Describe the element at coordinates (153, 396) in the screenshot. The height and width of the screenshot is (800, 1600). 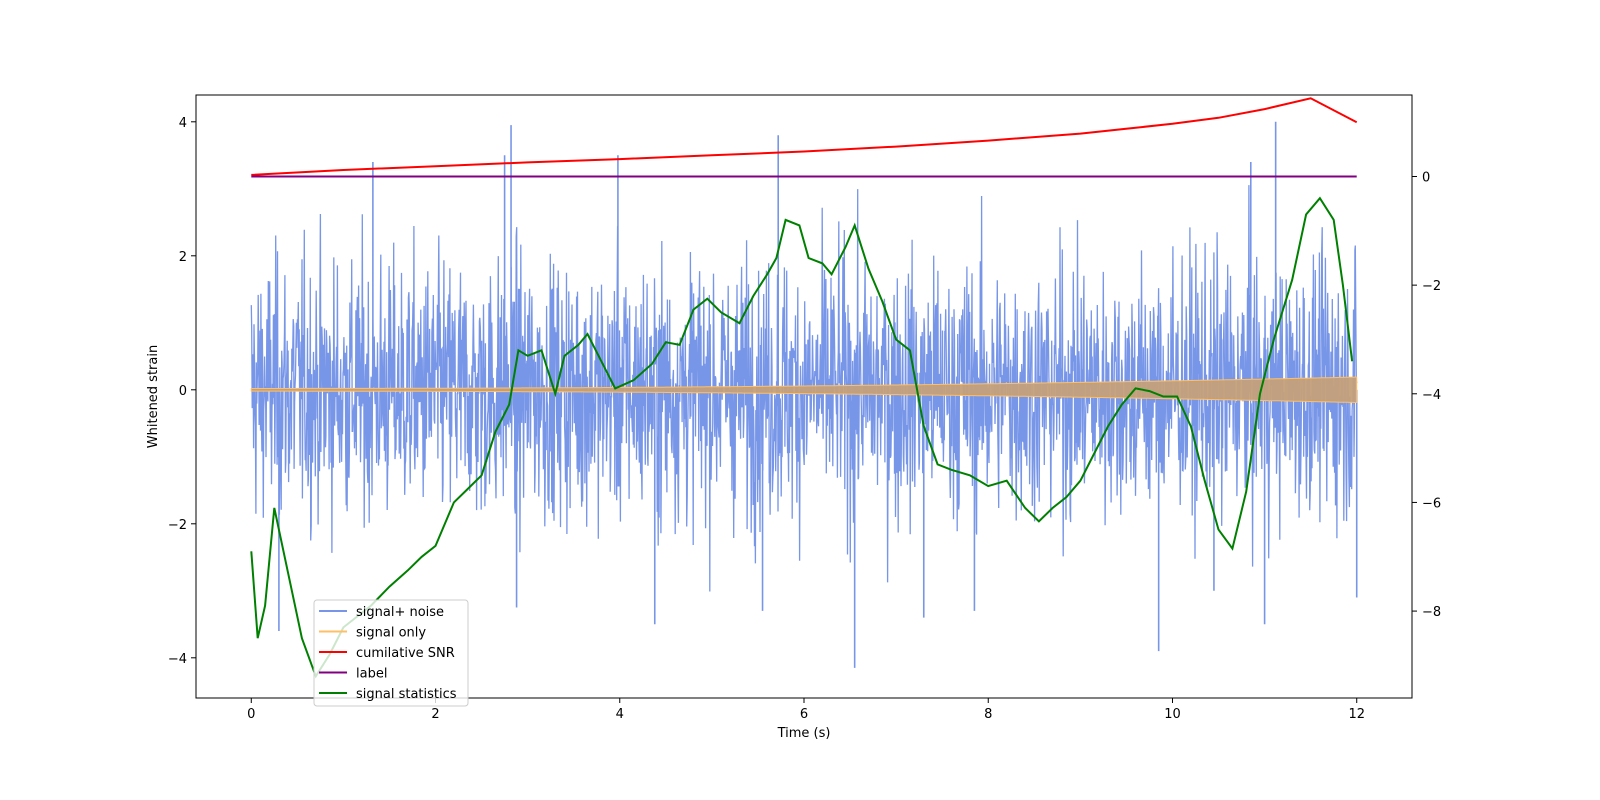
I see `y-axis-label: Whitened strain` at that location.